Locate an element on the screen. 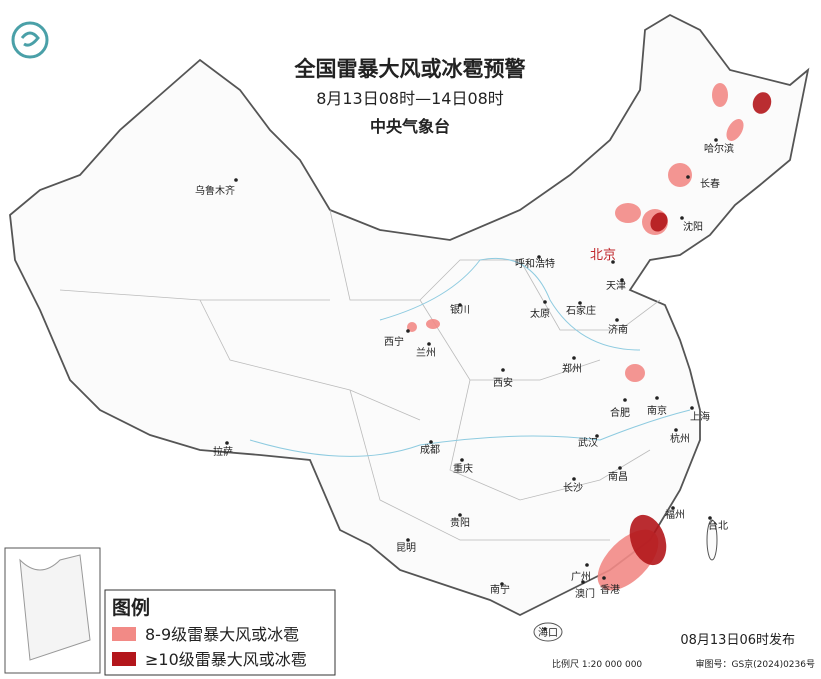 The height and width of the screenshot is (679, 821). city-label: 武汉 is located at coordinates (588, 442).